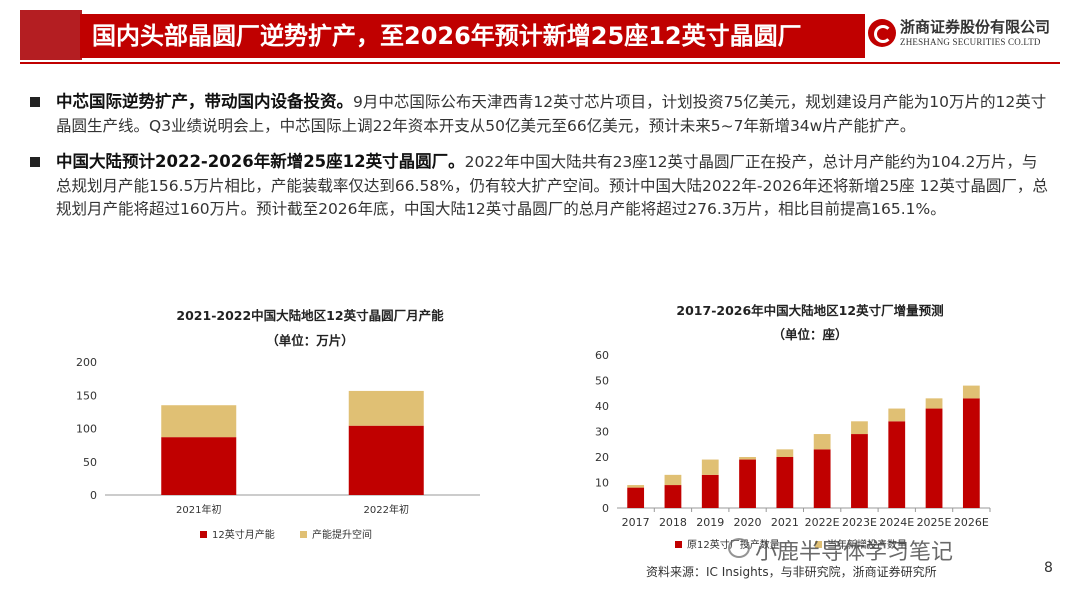  Describe the element at coordinates (278, 448) in the screenshot. I see `chart1-plot: 0 50 100 150 200 2021年初 2022年初 12英寸月产能 产能提升空间` at that location.